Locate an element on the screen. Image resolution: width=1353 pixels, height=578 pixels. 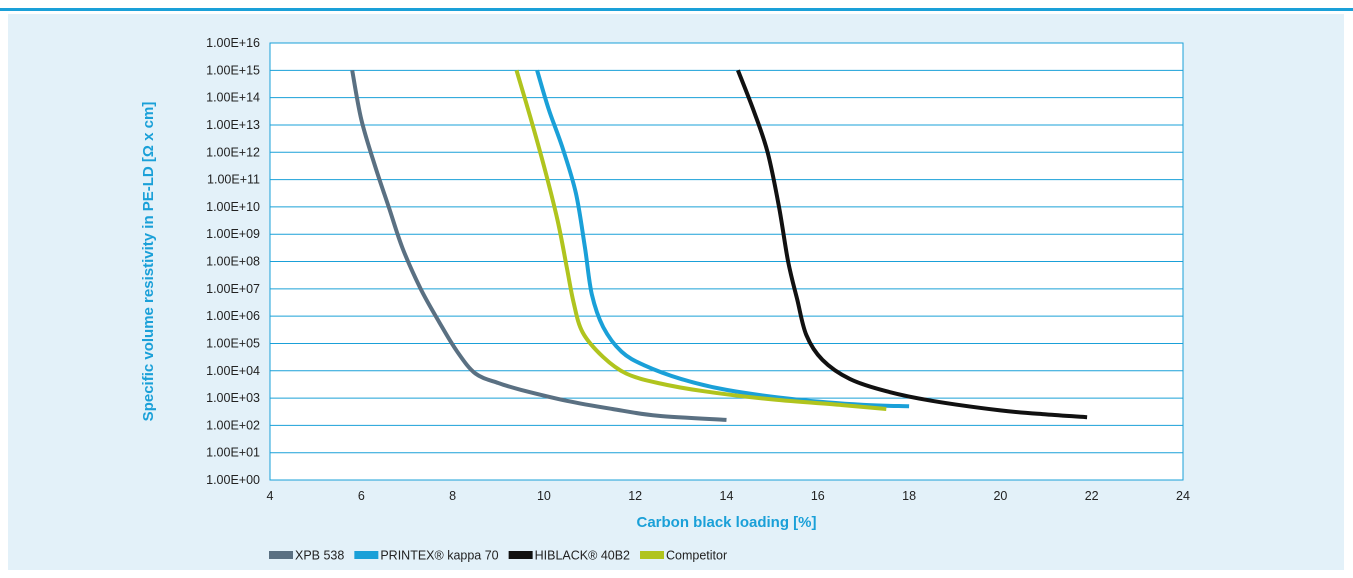
y-tick-label: 1.00E+10 is located at coordinates (233, 207).